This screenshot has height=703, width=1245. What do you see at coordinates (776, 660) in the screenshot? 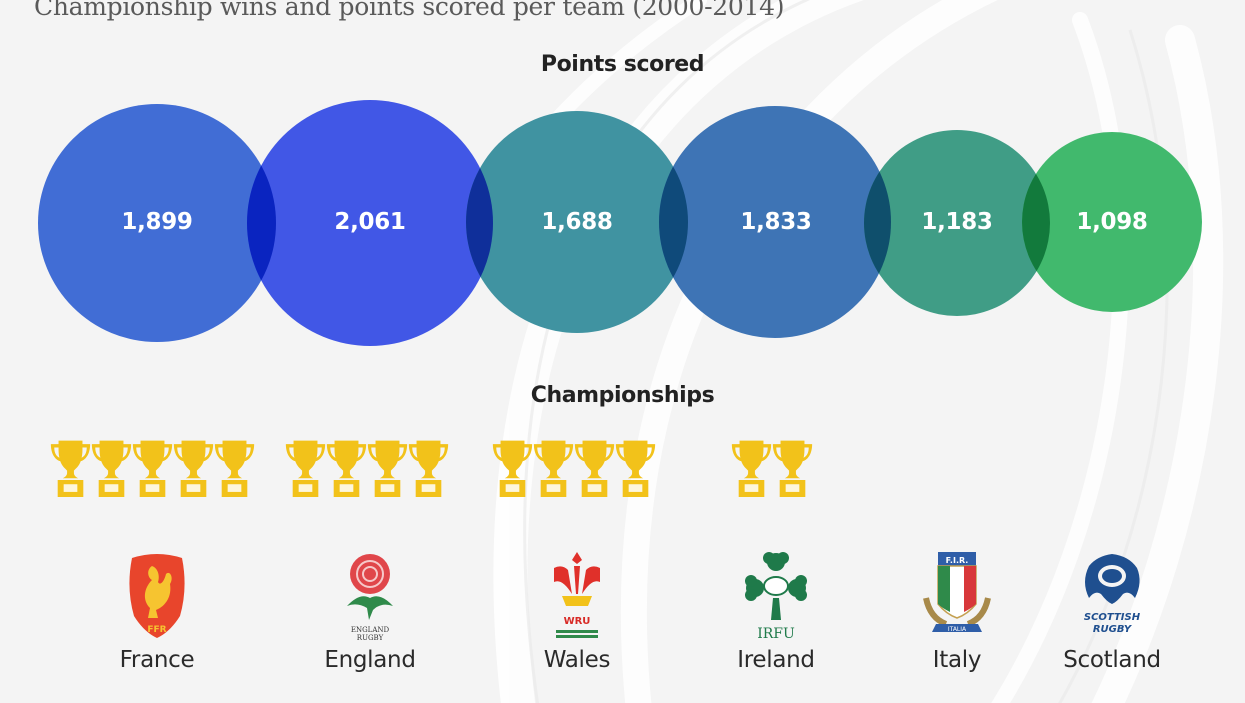
I see `team-name-ireland: Ireland` at bounding box center [776, 660].